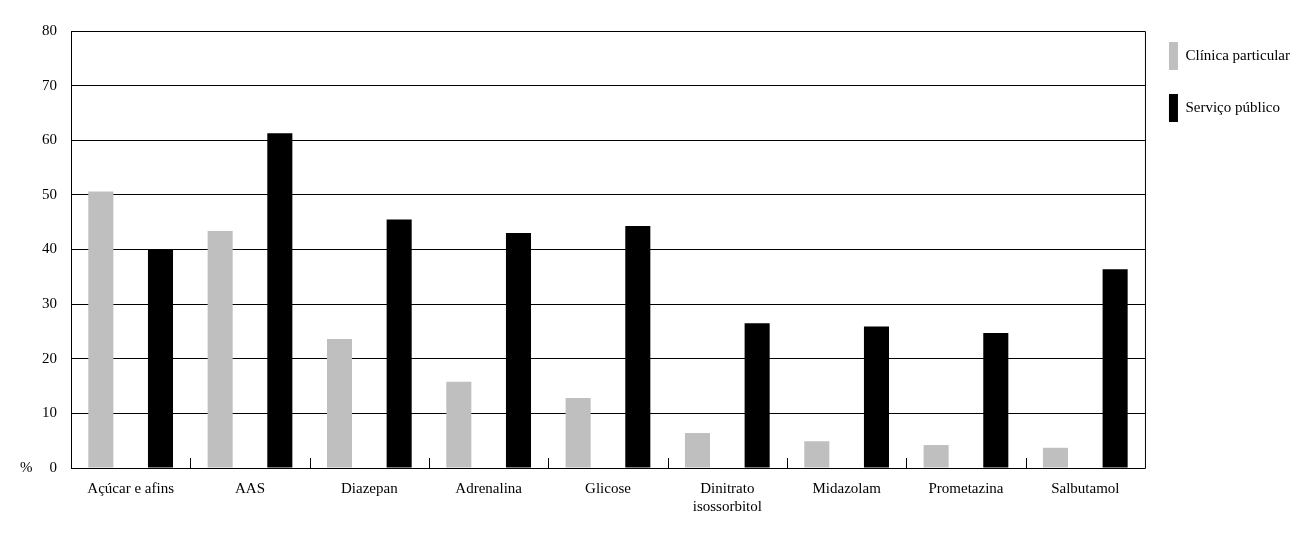 This screenshot has width=1308, height=537. What do you see at coordinates (49, 29) in the screenshot?
I see `y-tick-label: 80` at bounding box center [49, 29].